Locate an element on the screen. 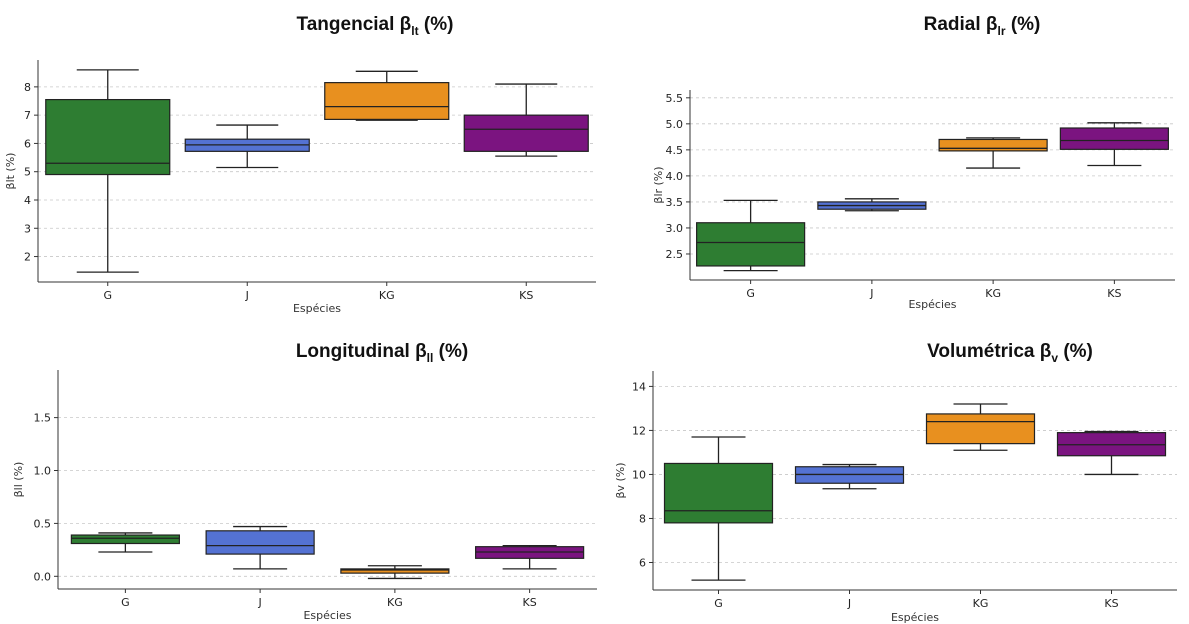  y-tick-label: 4 is located at coordinates (27, 200).